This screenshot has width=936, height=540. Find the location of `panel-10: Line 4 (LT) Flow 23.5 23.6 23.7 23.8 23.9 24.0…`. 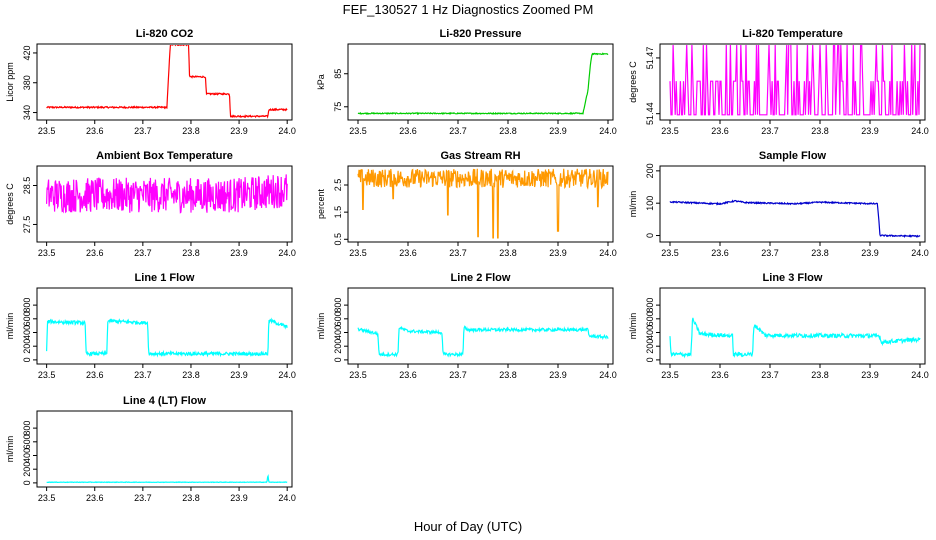

panel-10: Line 4 (LT) Flow 23.5 23.6 23.7 23.8 23.9 24.0… is located at coordinates (150, 449).